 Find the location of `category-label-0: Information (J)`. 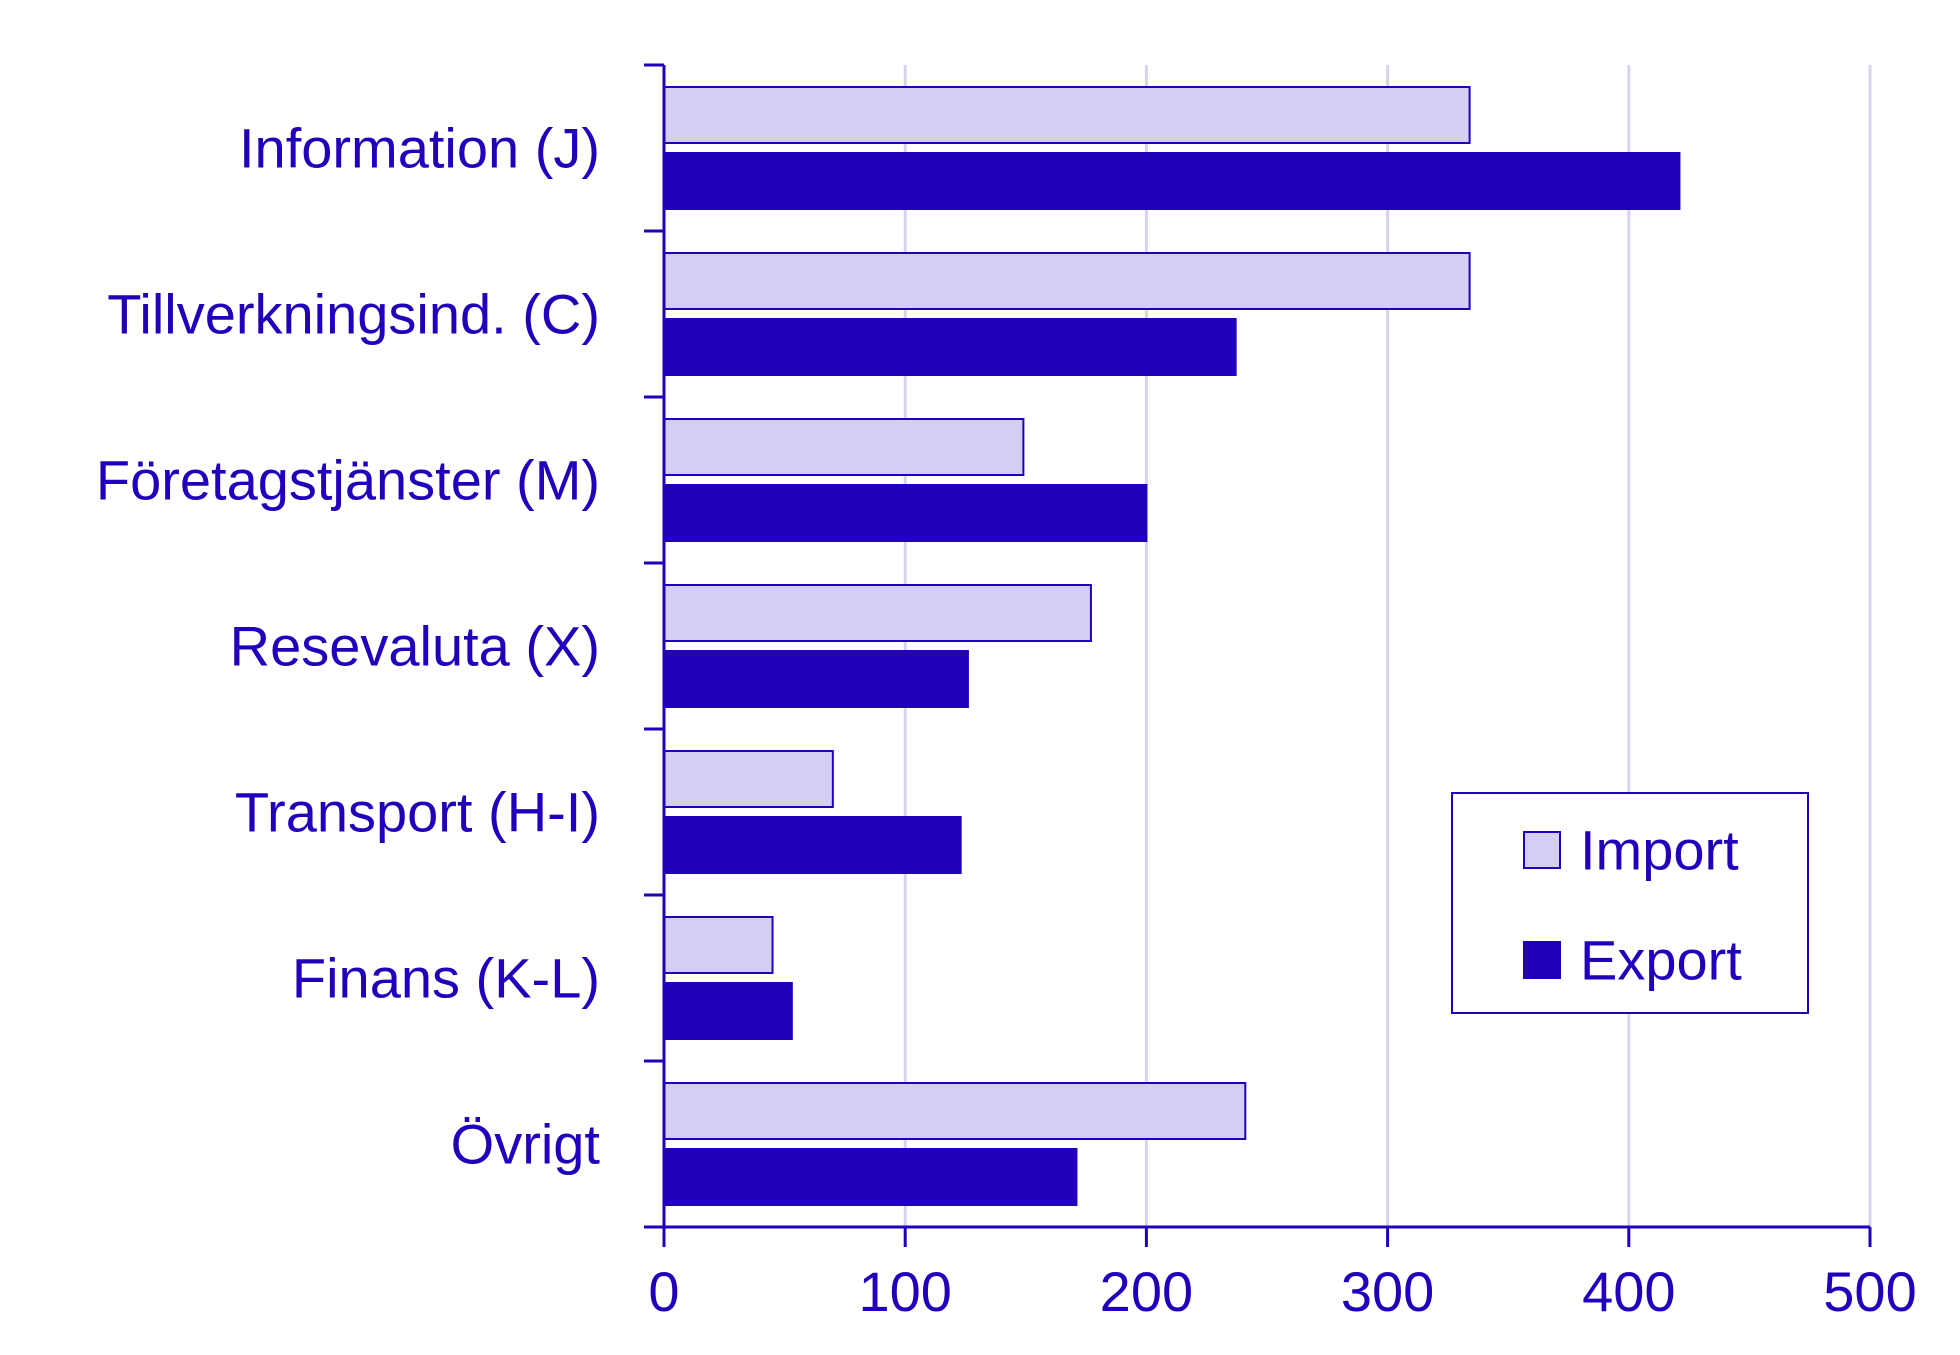

category-label-0: Information (J) is located at coordinates (419, 148).